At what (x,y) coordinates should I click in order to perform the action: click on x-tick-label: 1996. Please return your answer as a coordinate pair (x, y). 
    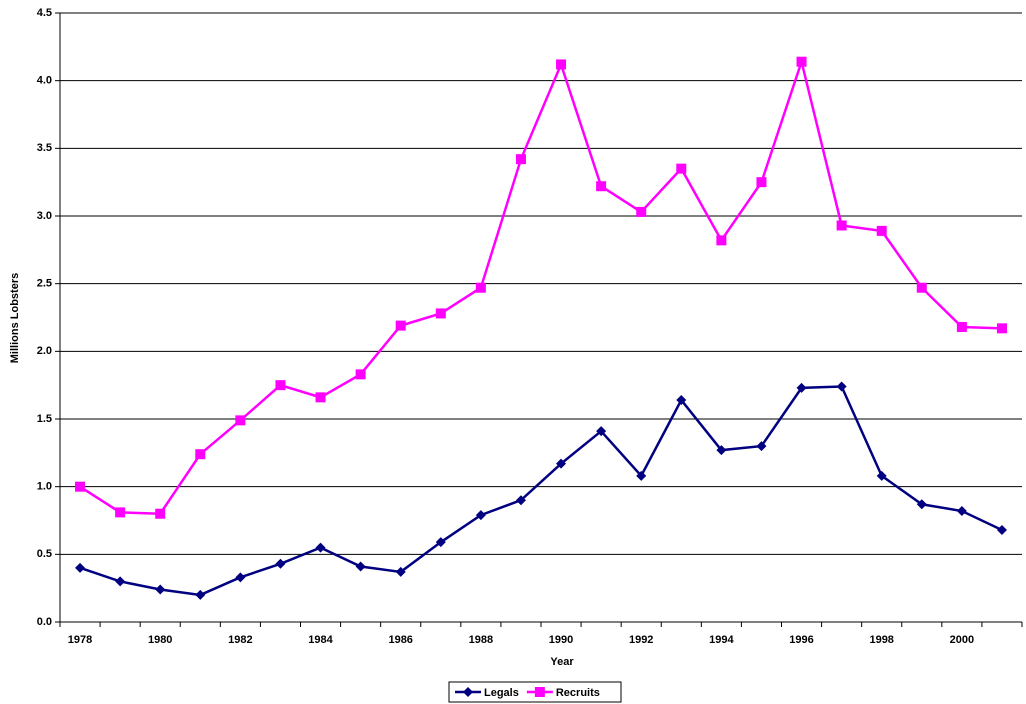
    Looking at the image, I should click on (801, 640).